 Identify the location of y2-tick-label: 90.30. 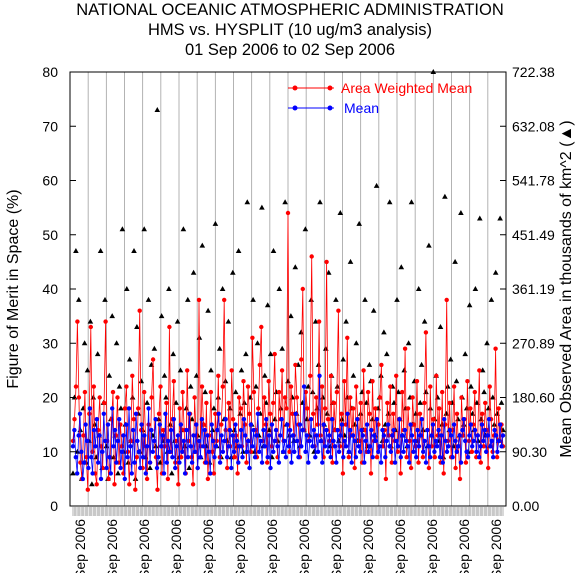
(529, 452).